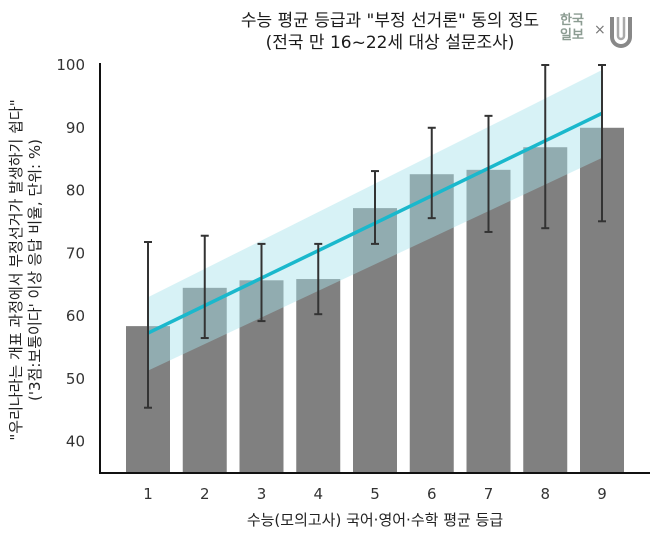 Image resolution: width=660 pixels, height=539 pixels. Describe the element at coordinates (75, 316) in the screenshot. I see `y-tick-label: 60` at that location.